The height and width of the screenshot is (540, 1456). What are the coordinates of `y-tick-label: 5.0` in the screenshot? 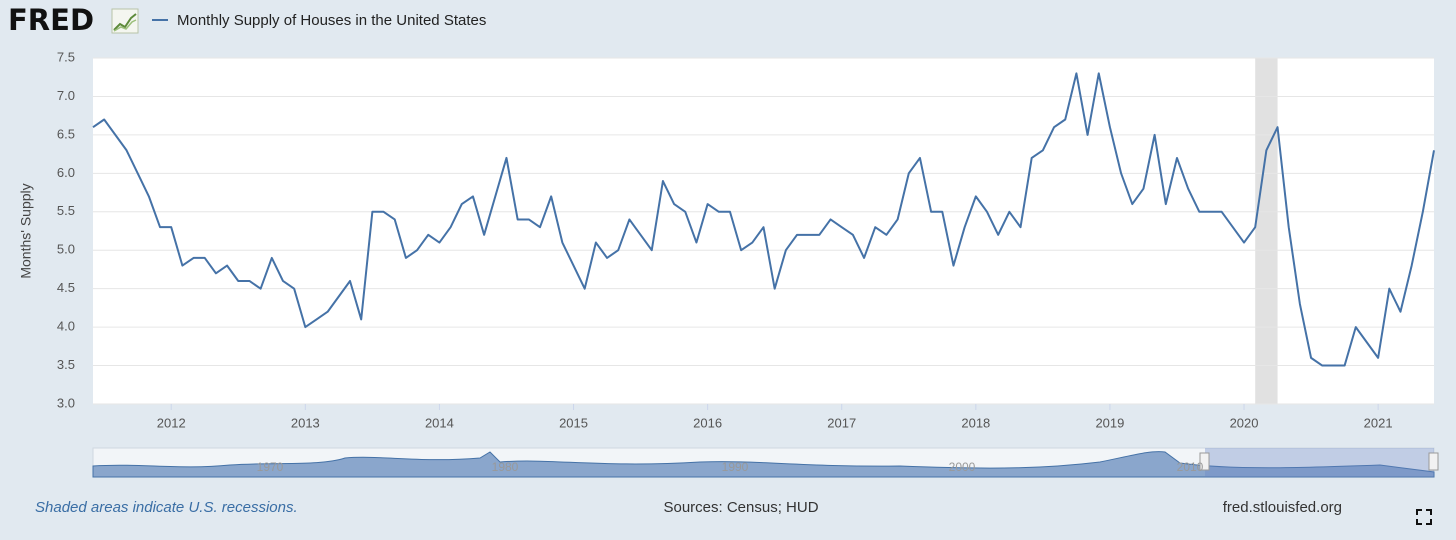 It's located at (66, 249).